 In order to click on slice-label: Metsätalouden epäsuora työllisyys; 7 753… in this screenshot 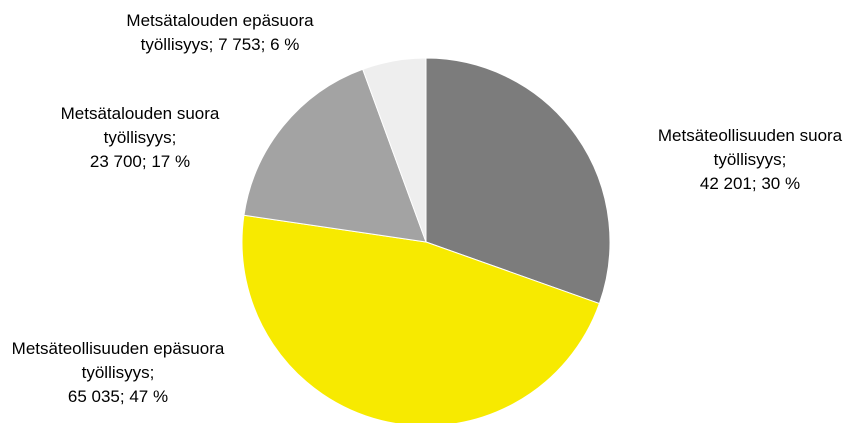, I will do `click(220, 33)`.